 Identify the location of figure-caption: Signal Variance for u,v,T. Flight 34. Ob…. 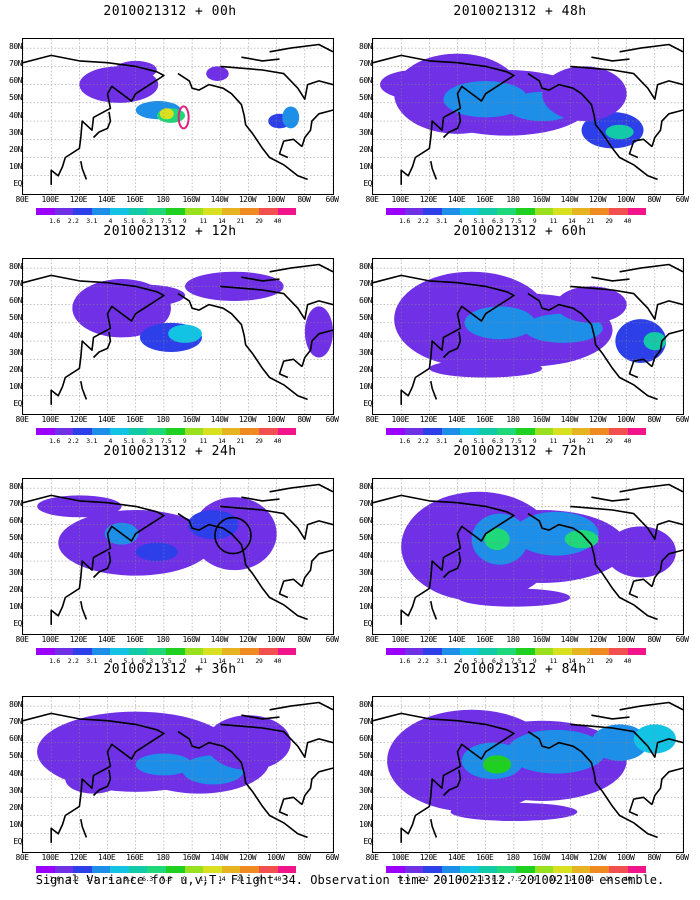
(350, 880).